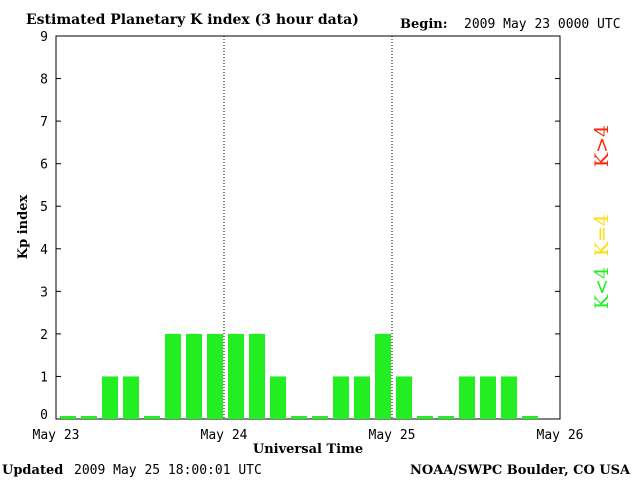 The width and height of the screenshot is (640, 484). Describe the element at coordinates (44, 292) in the screenshot. I see `y-tick-label: 3` at that location.